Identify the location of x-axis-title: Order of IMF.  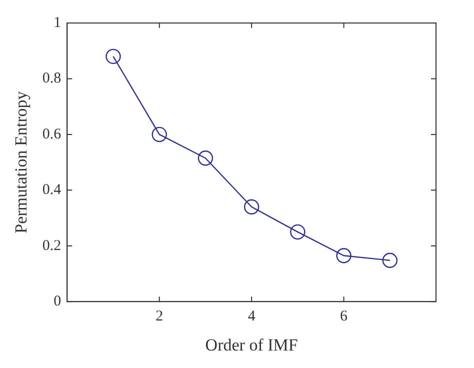
(251, 344).